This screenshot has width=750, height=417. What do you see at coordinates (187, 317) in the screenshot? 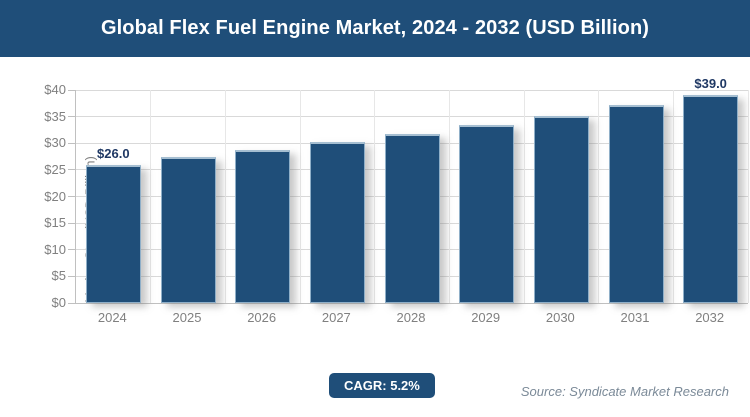
I see `x-tick-label: 2025` at bounding box center [187, 317].